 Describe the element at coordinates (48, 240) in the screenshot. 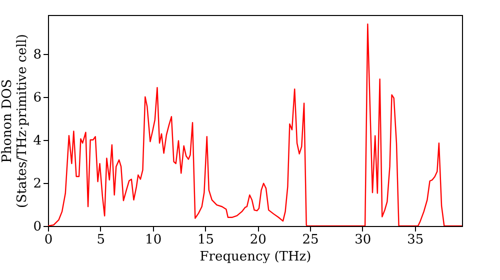

I see `x-tick-label: 0` at that location.